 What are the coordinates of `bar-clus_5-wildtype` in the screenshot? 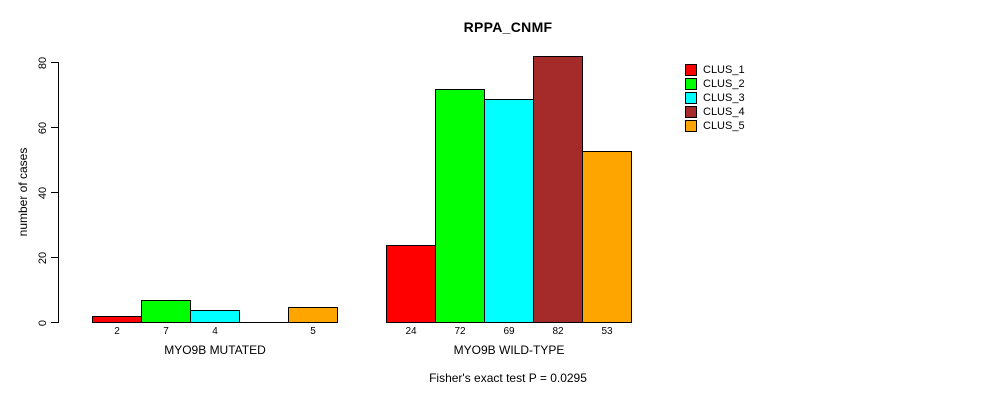 It's located at (607, 237).